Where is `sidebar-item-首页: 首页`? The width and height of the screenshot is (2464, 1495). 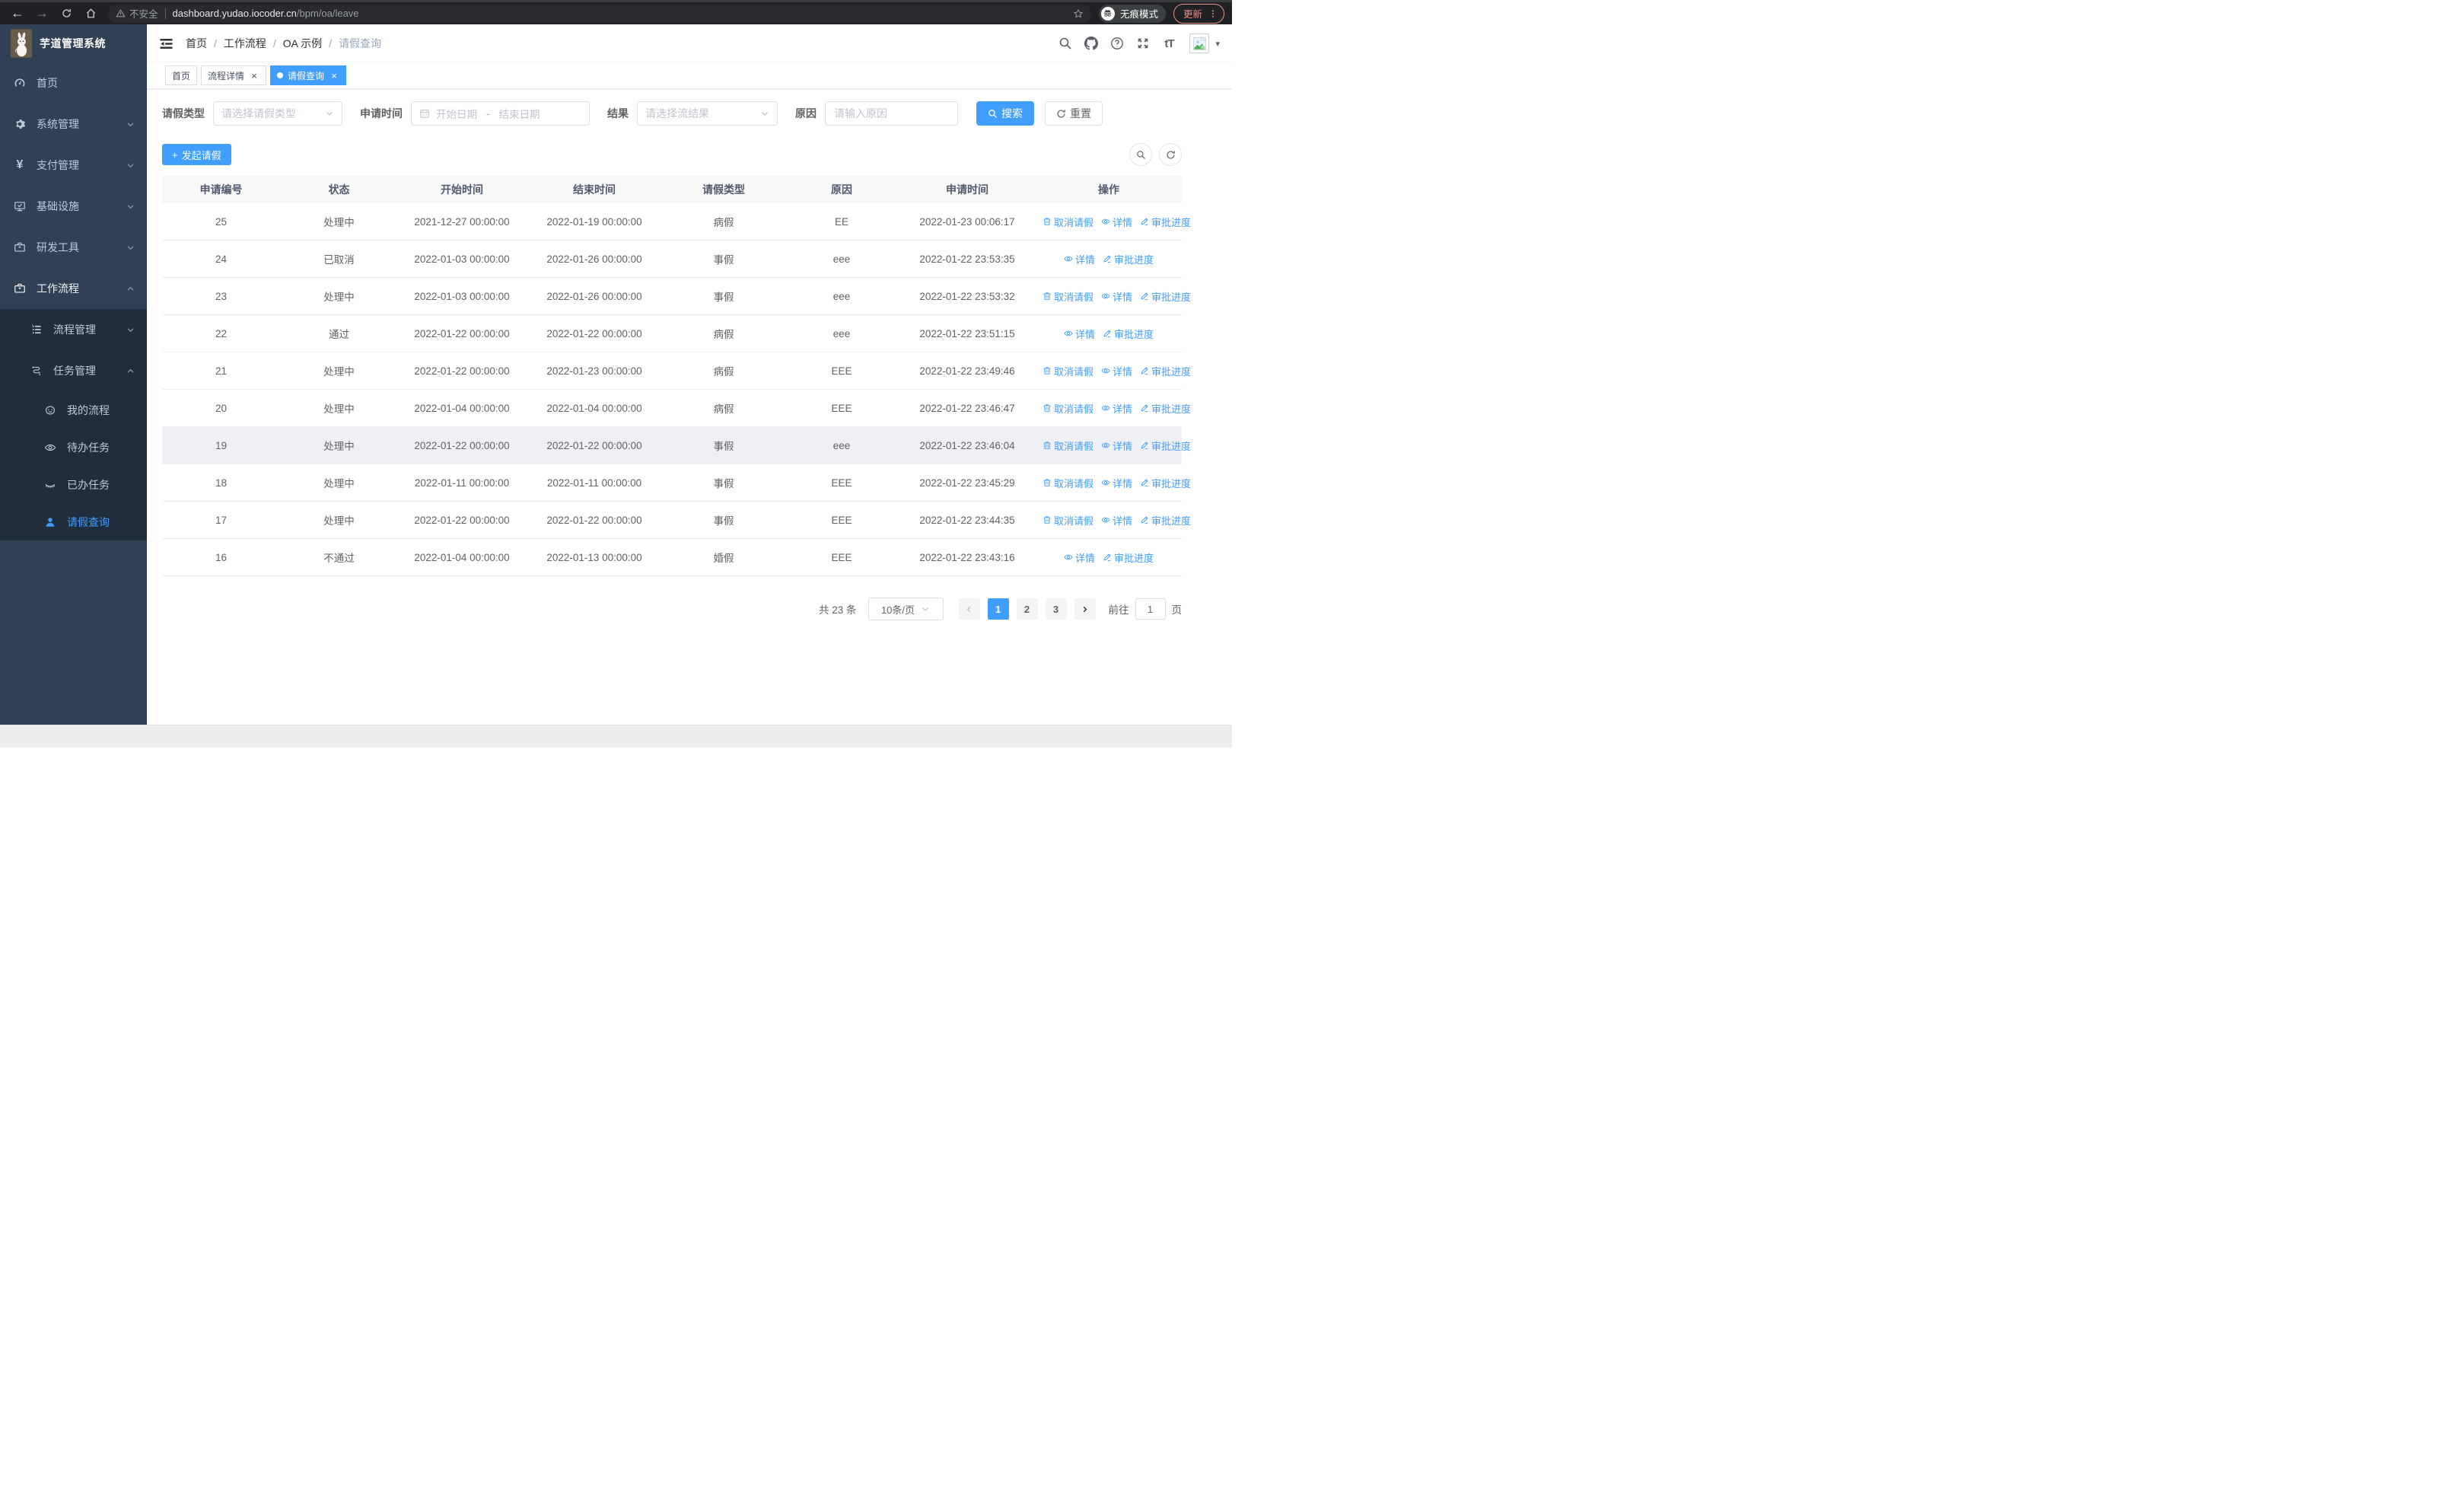
sidebar-item-首页: 首页 is located at coordinates (73, 83).